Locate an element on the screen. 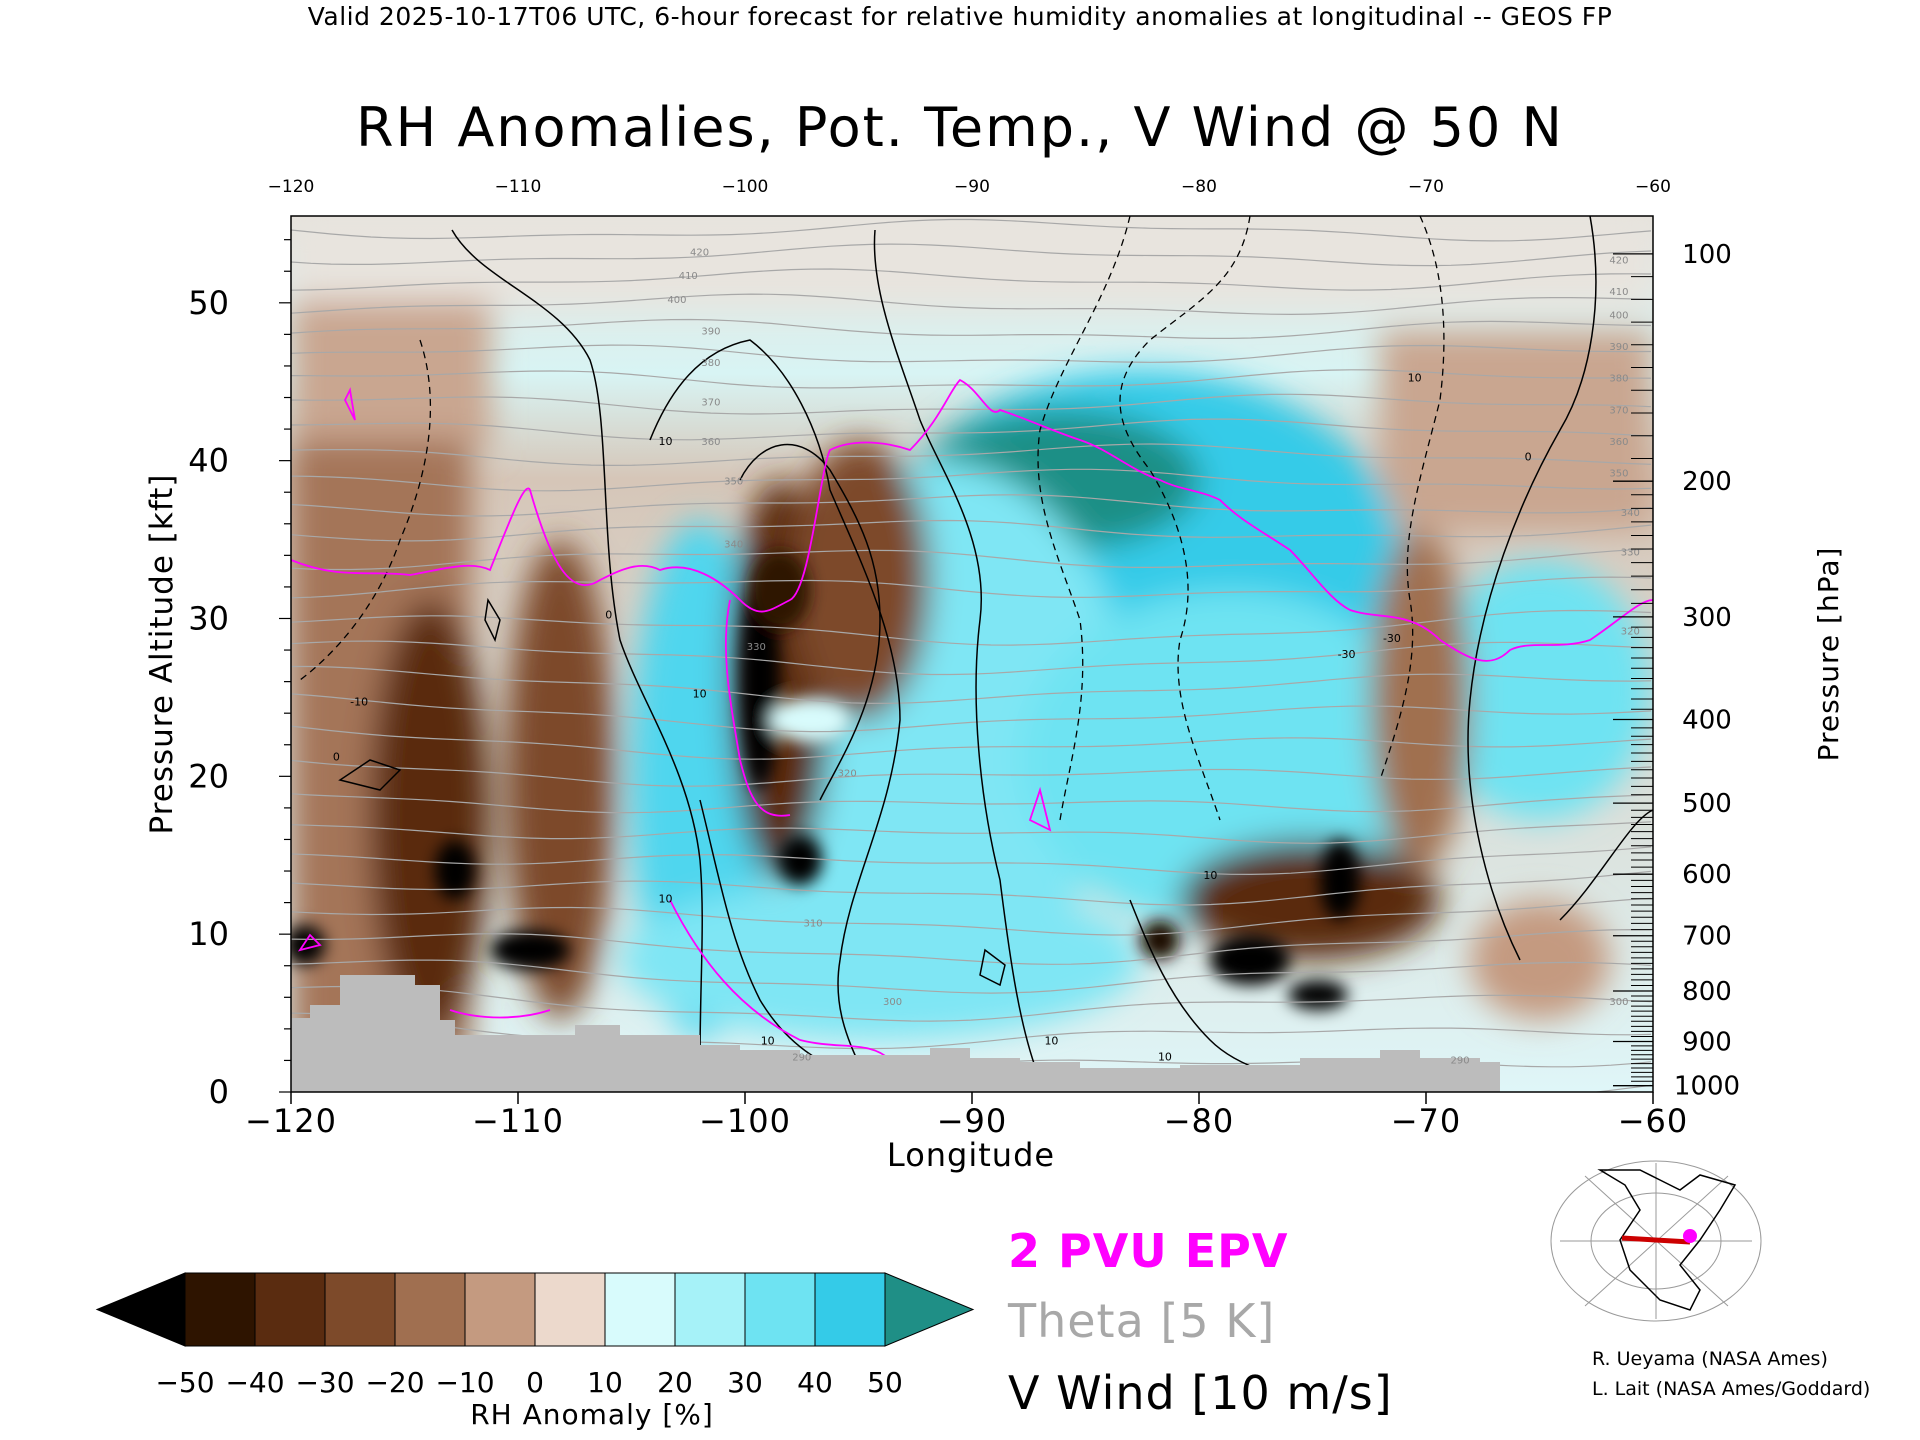 The height and width of the screenshot is (1440, 1920). colorbar-tick-label: 0 is located at coordinates (535, 1382).